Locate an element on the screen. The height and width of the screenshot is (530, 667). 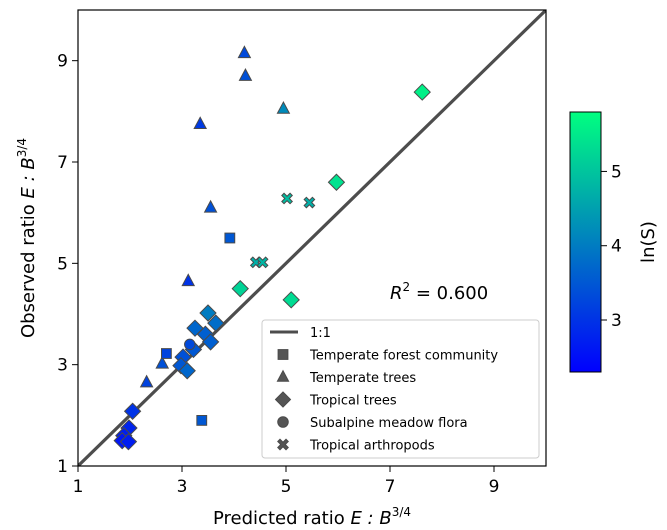
r-squared-annotation: R2 = 0.600 is located at coordinates (439, 292).